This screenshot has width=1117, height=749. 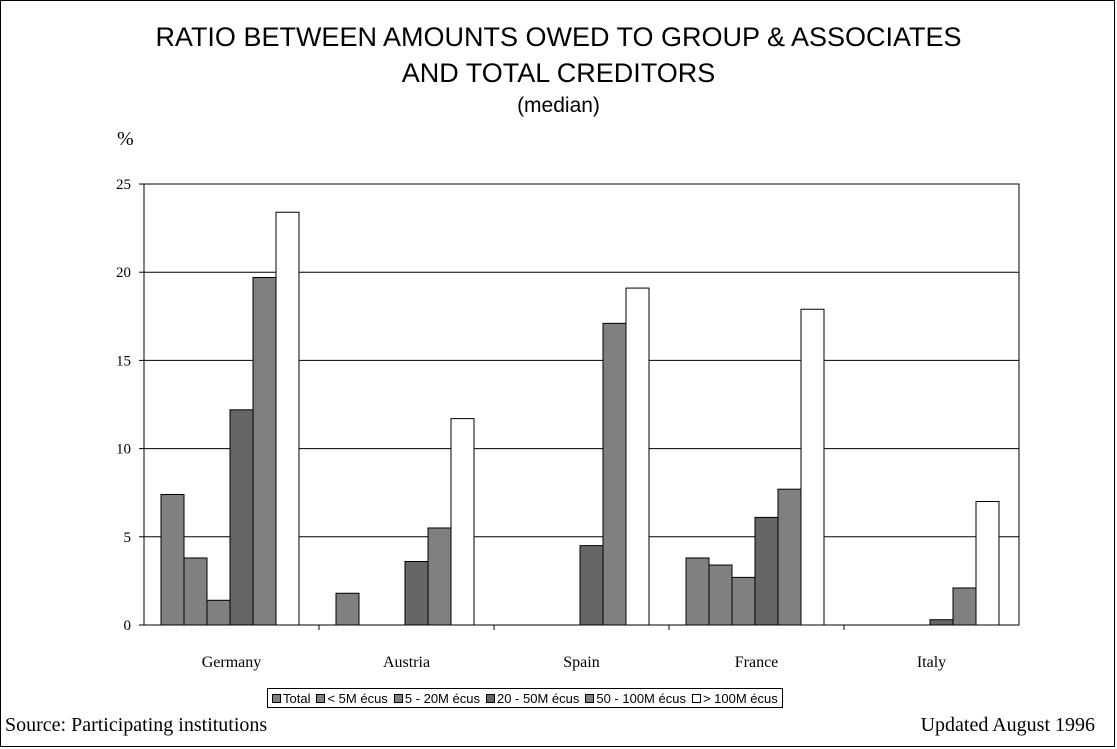 What do you see at coordinates (128, 626) in the screenshot?
I see `y-tick-label: 0` at bounding box center [128, 626].